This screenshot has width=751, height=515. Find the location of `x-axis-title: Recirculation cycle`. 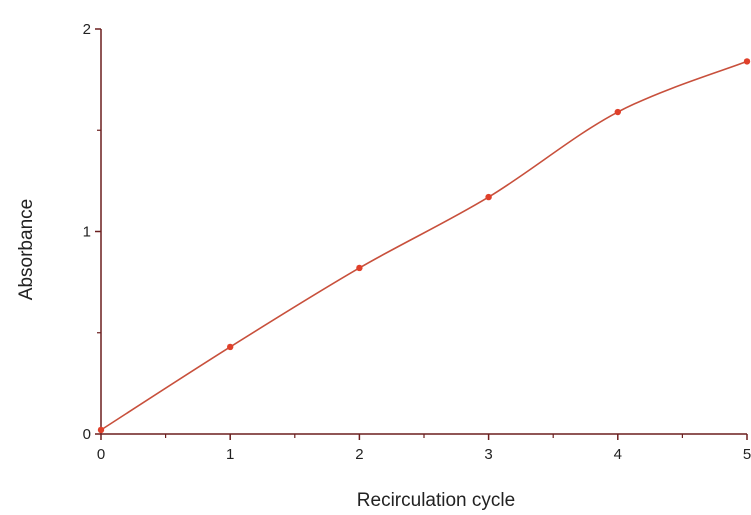

x-axis-title: Recirculation cycle is located at coordinates (436, 500).